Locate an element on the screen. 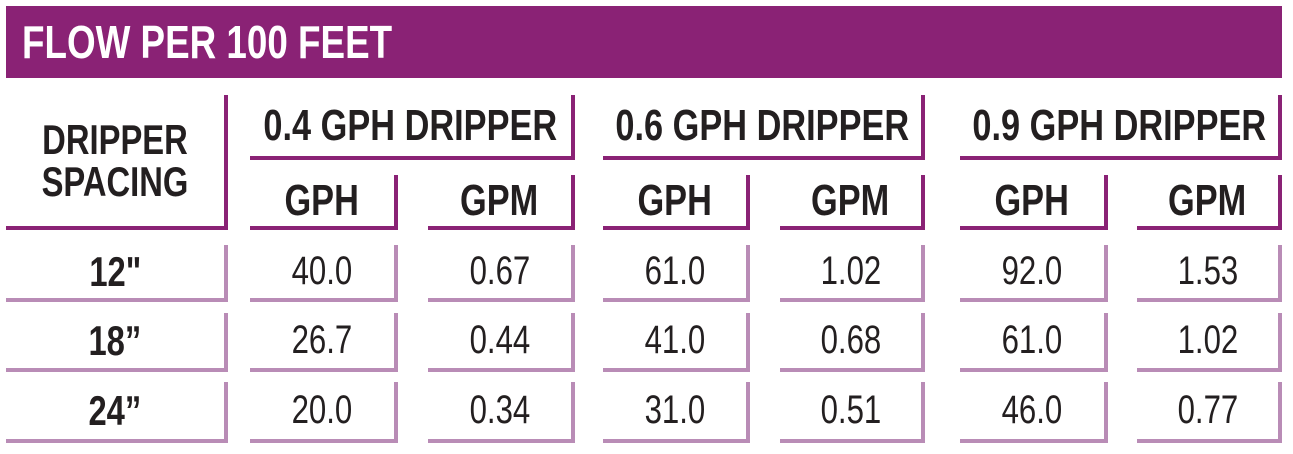 The width and height of the screenshot is (1293, 454). value-cell: 40.0 is located at coordinates (324, 273).